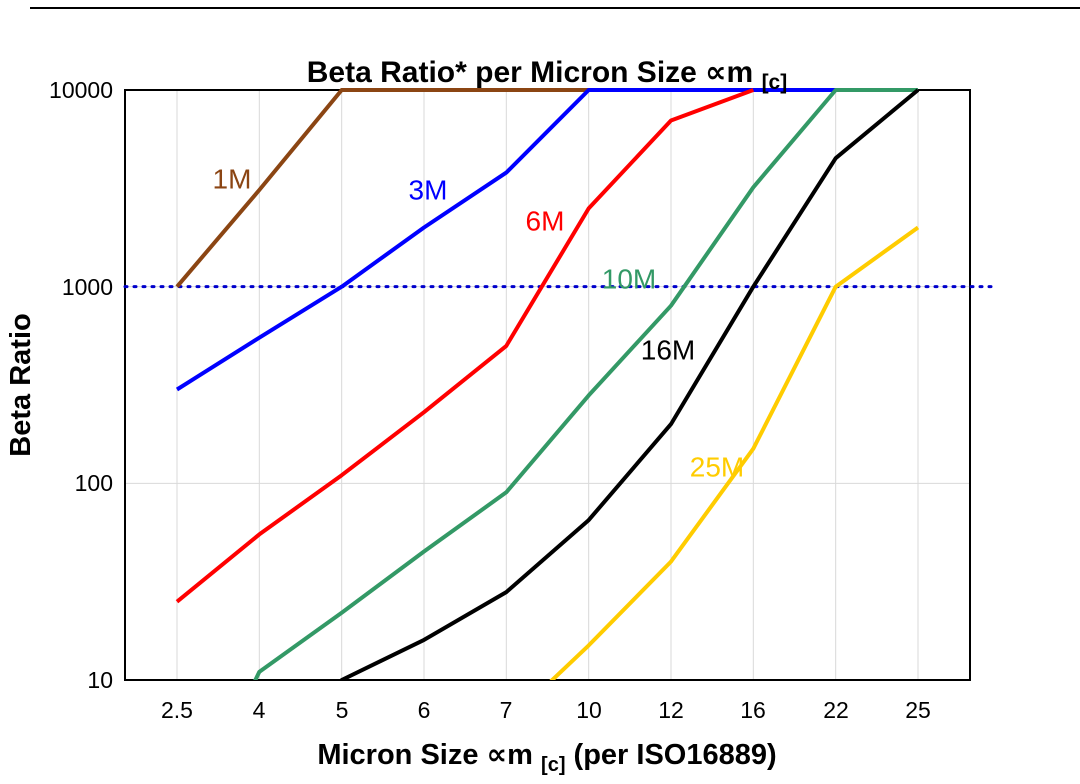  I want to click on x-tick-label: 6, so click(424, 710).